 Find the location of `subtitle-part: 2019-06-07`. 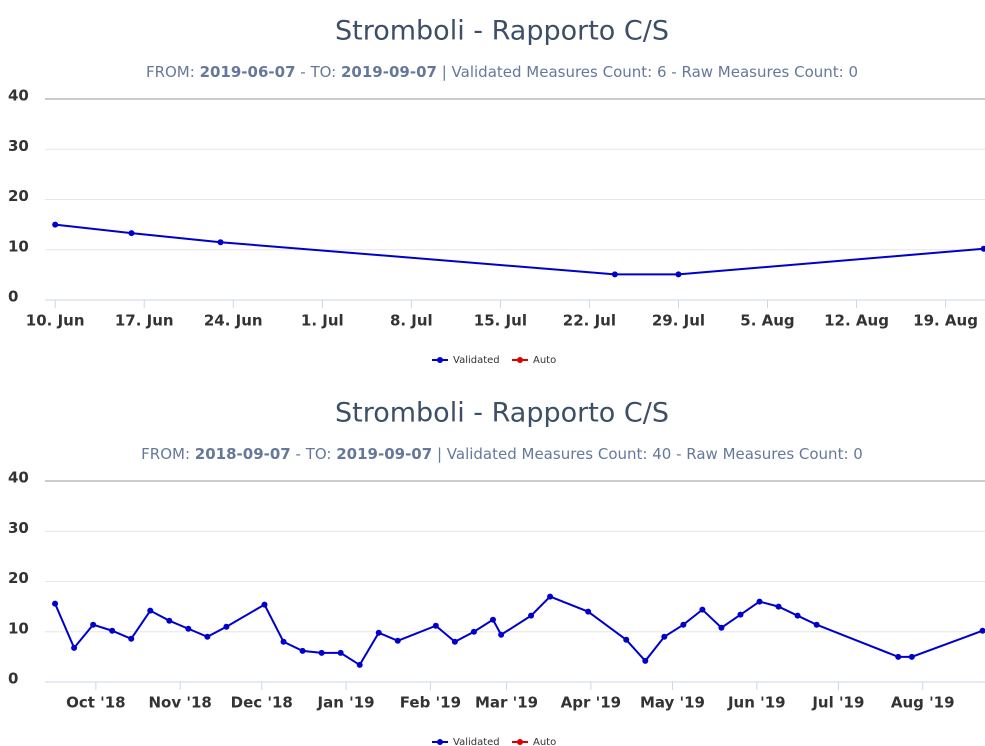

subtitle-part: 2019-06-07 is located at coordinates (248, 72).